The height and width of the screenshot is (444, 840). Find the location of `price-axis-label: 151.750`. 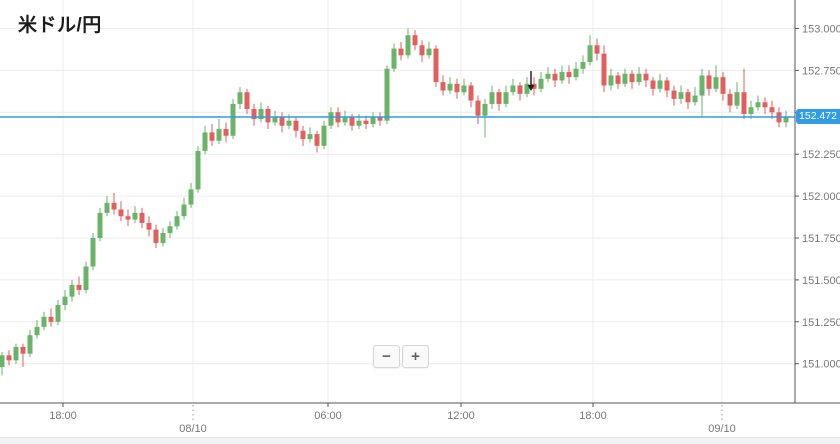

price-axis-label: 151.750 is located at coordinates (821, 239).